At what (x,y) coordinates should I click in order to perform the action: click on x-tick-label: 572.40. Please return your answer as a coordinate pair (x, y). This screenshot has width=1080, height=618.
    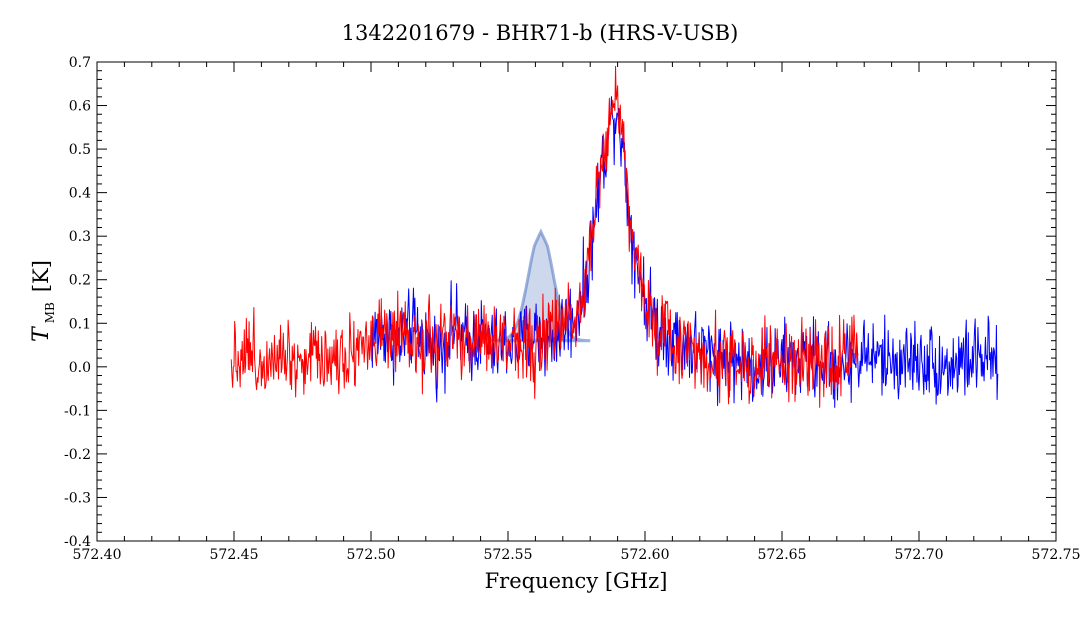
    Looking at the image, I should click on (97, 555).